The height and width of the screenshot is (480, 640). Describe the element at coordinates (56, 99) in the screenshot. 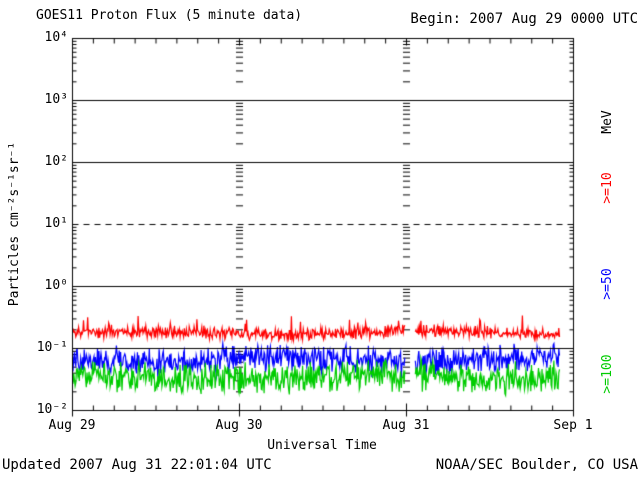

I see `y-axis-tick-label: 10³` at that location.